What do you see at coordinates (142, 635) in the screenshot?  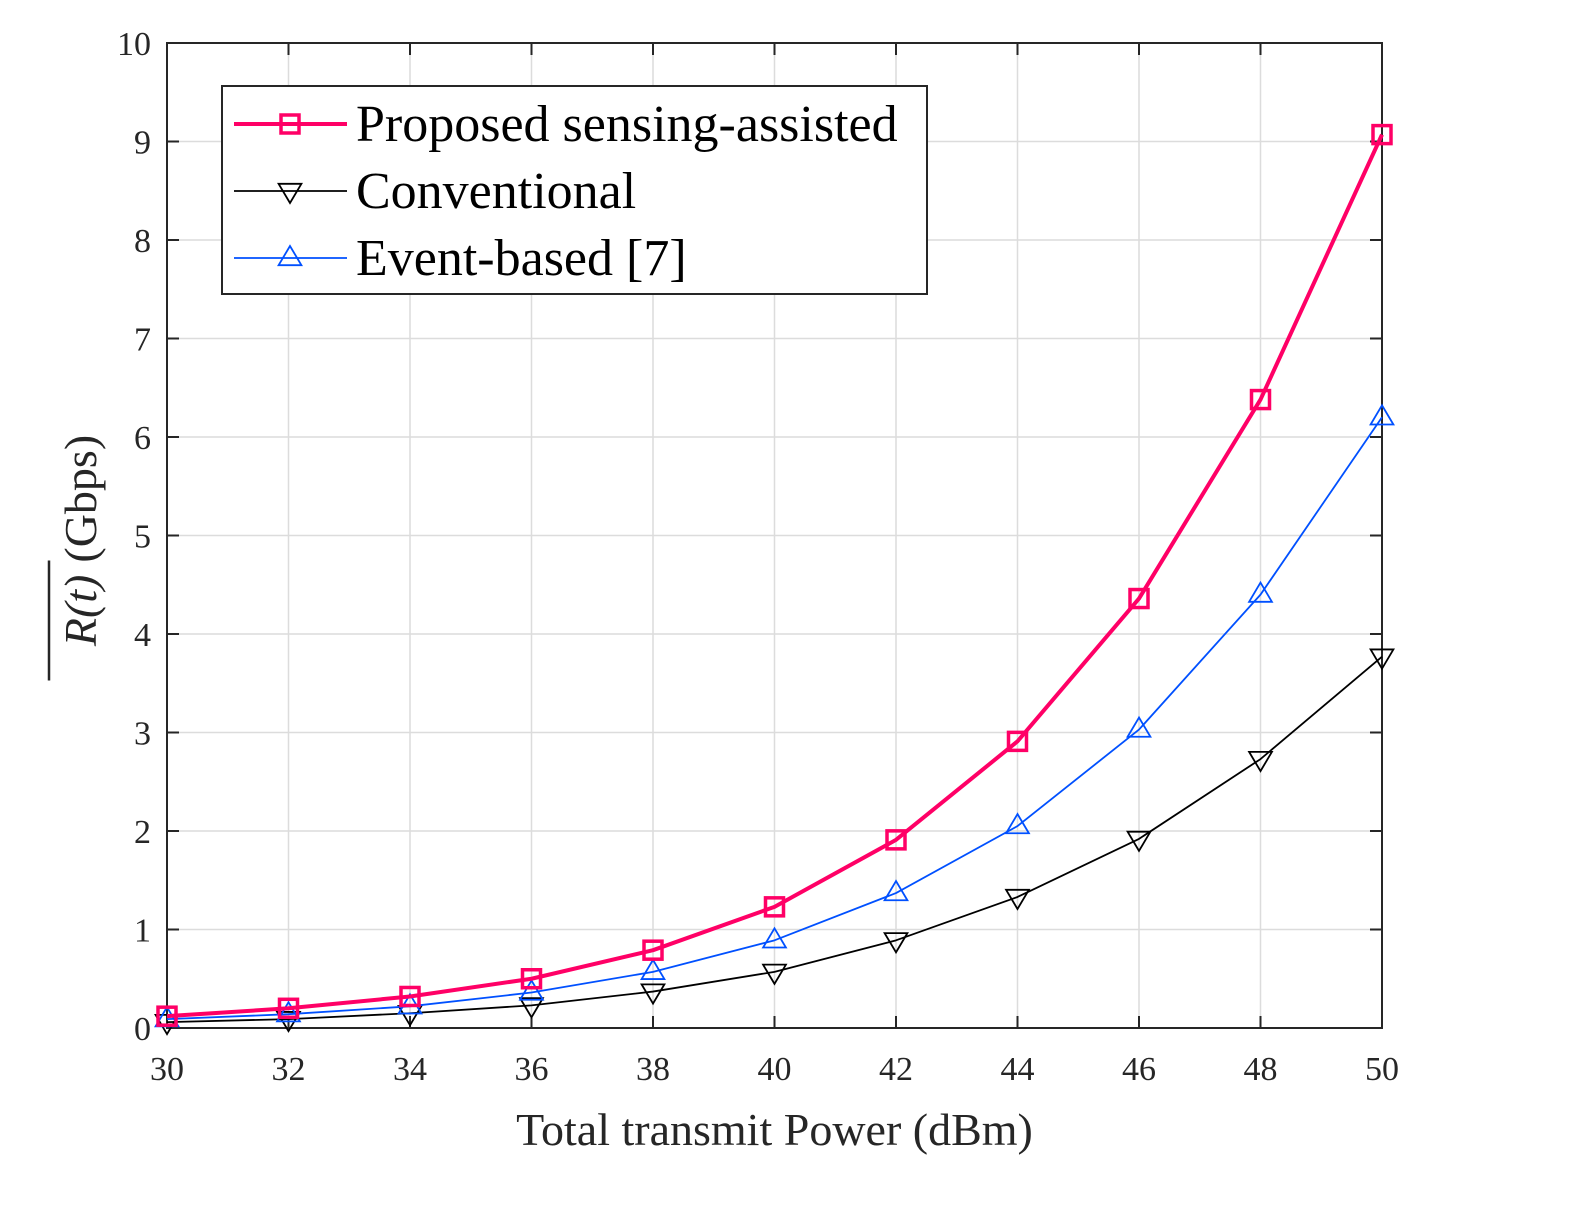 I see `y-tick-label: 4` at bounding box center [142, 635].